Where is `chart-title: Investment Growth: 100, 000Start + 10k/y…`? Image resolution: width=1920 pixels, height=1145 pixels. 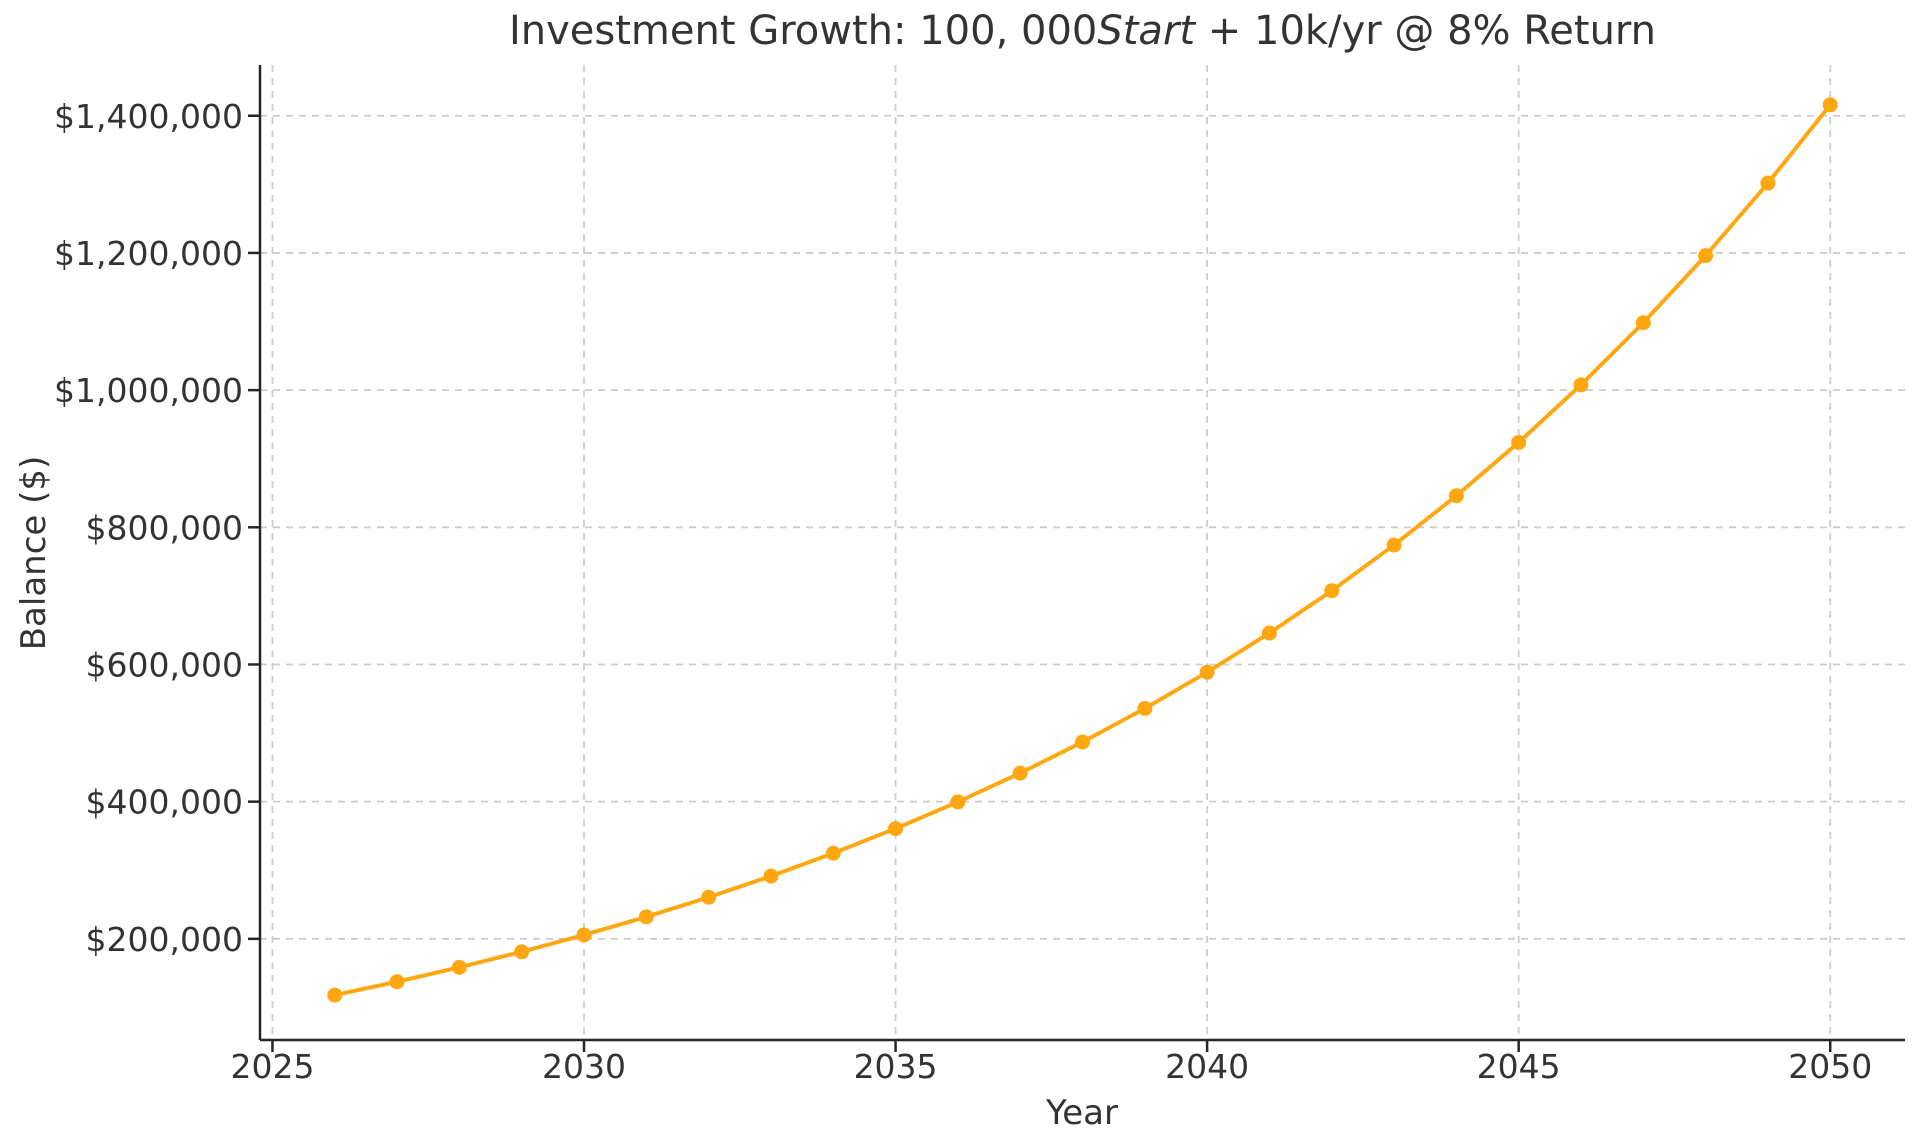
chart-title: Investment Growth: 100, 000Start + 10k/y… is located at coordinates (1082, 31).